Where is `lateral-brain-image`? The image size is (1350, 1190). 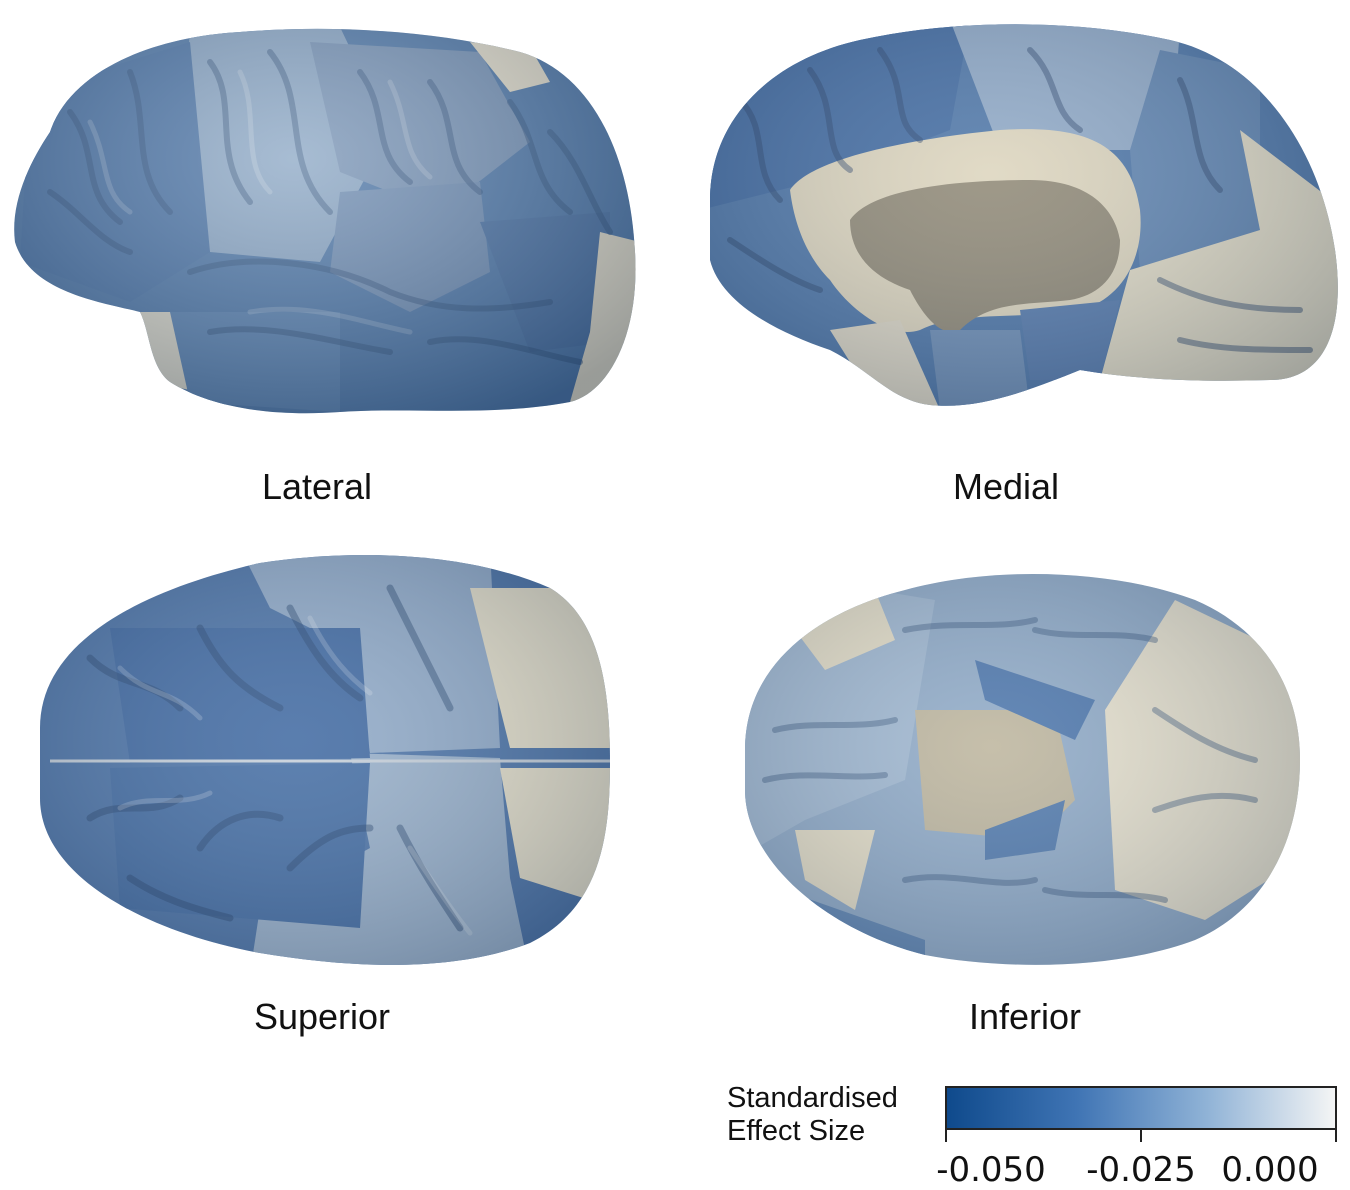 lateral-brain-image is located at coordinates (325, 221).